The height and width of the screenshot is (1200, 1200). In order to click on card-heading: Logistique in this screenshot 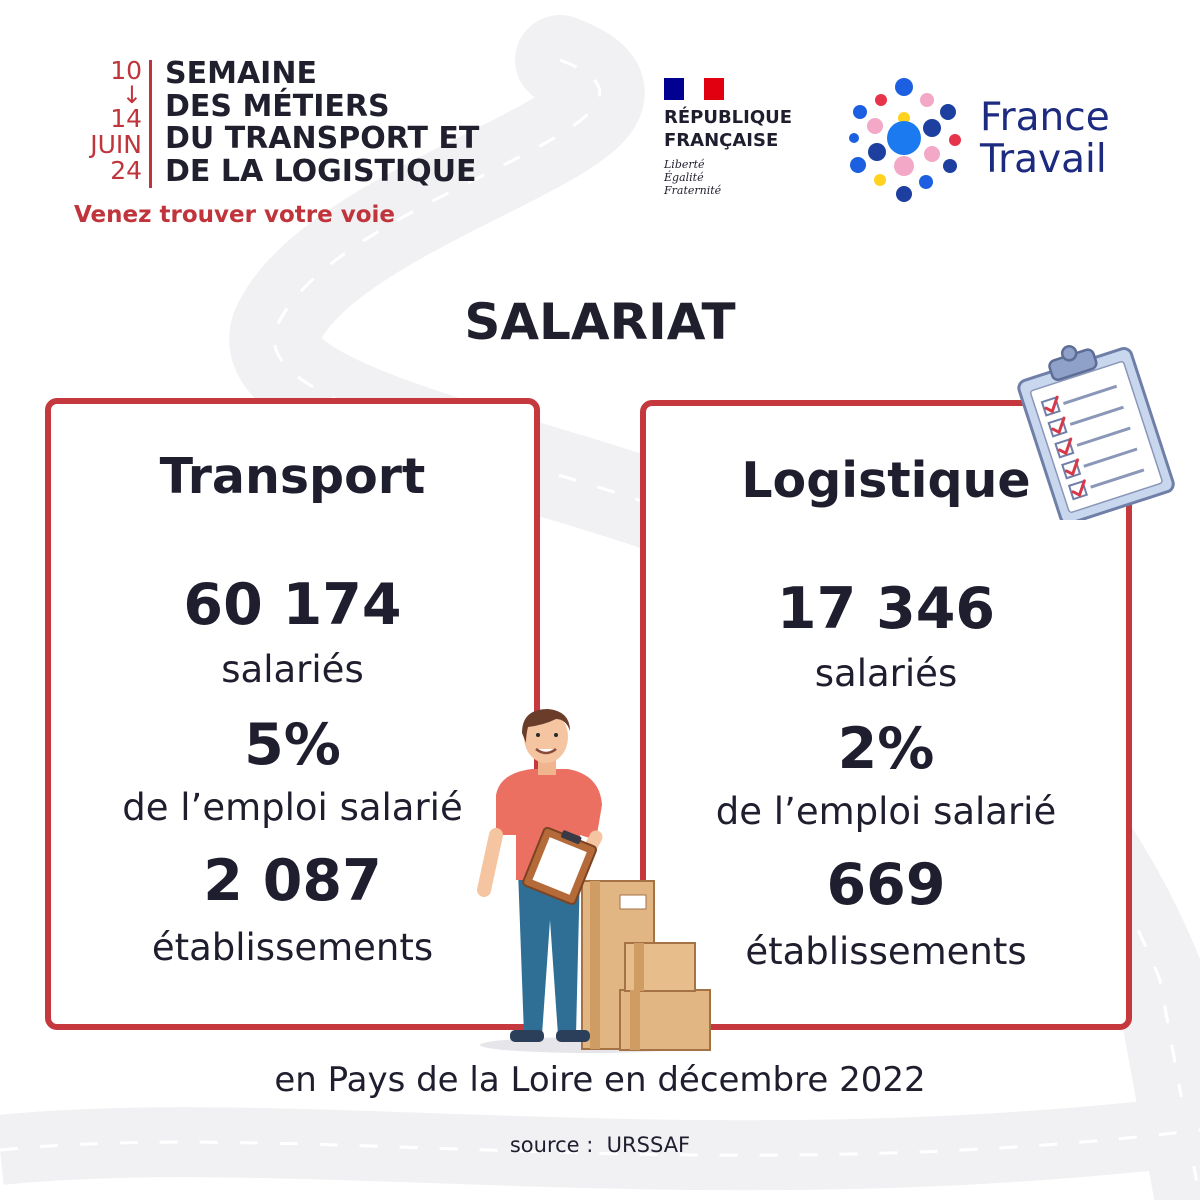, I will do `click(886, 480)`.